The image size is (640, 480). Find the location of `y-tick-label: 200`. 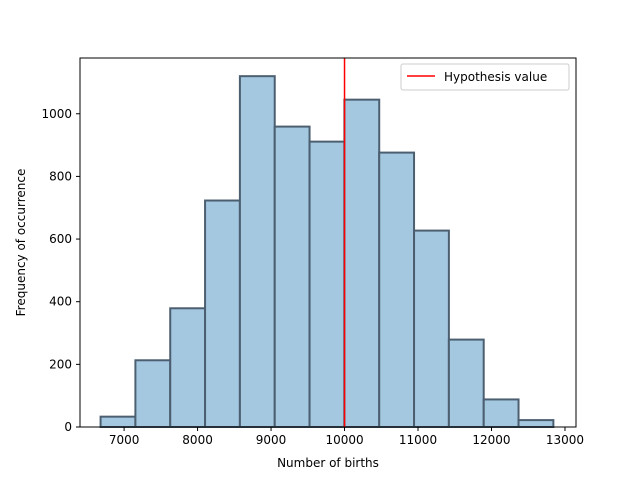

y-tick-label: 200 is located at coordinates (60, 364).